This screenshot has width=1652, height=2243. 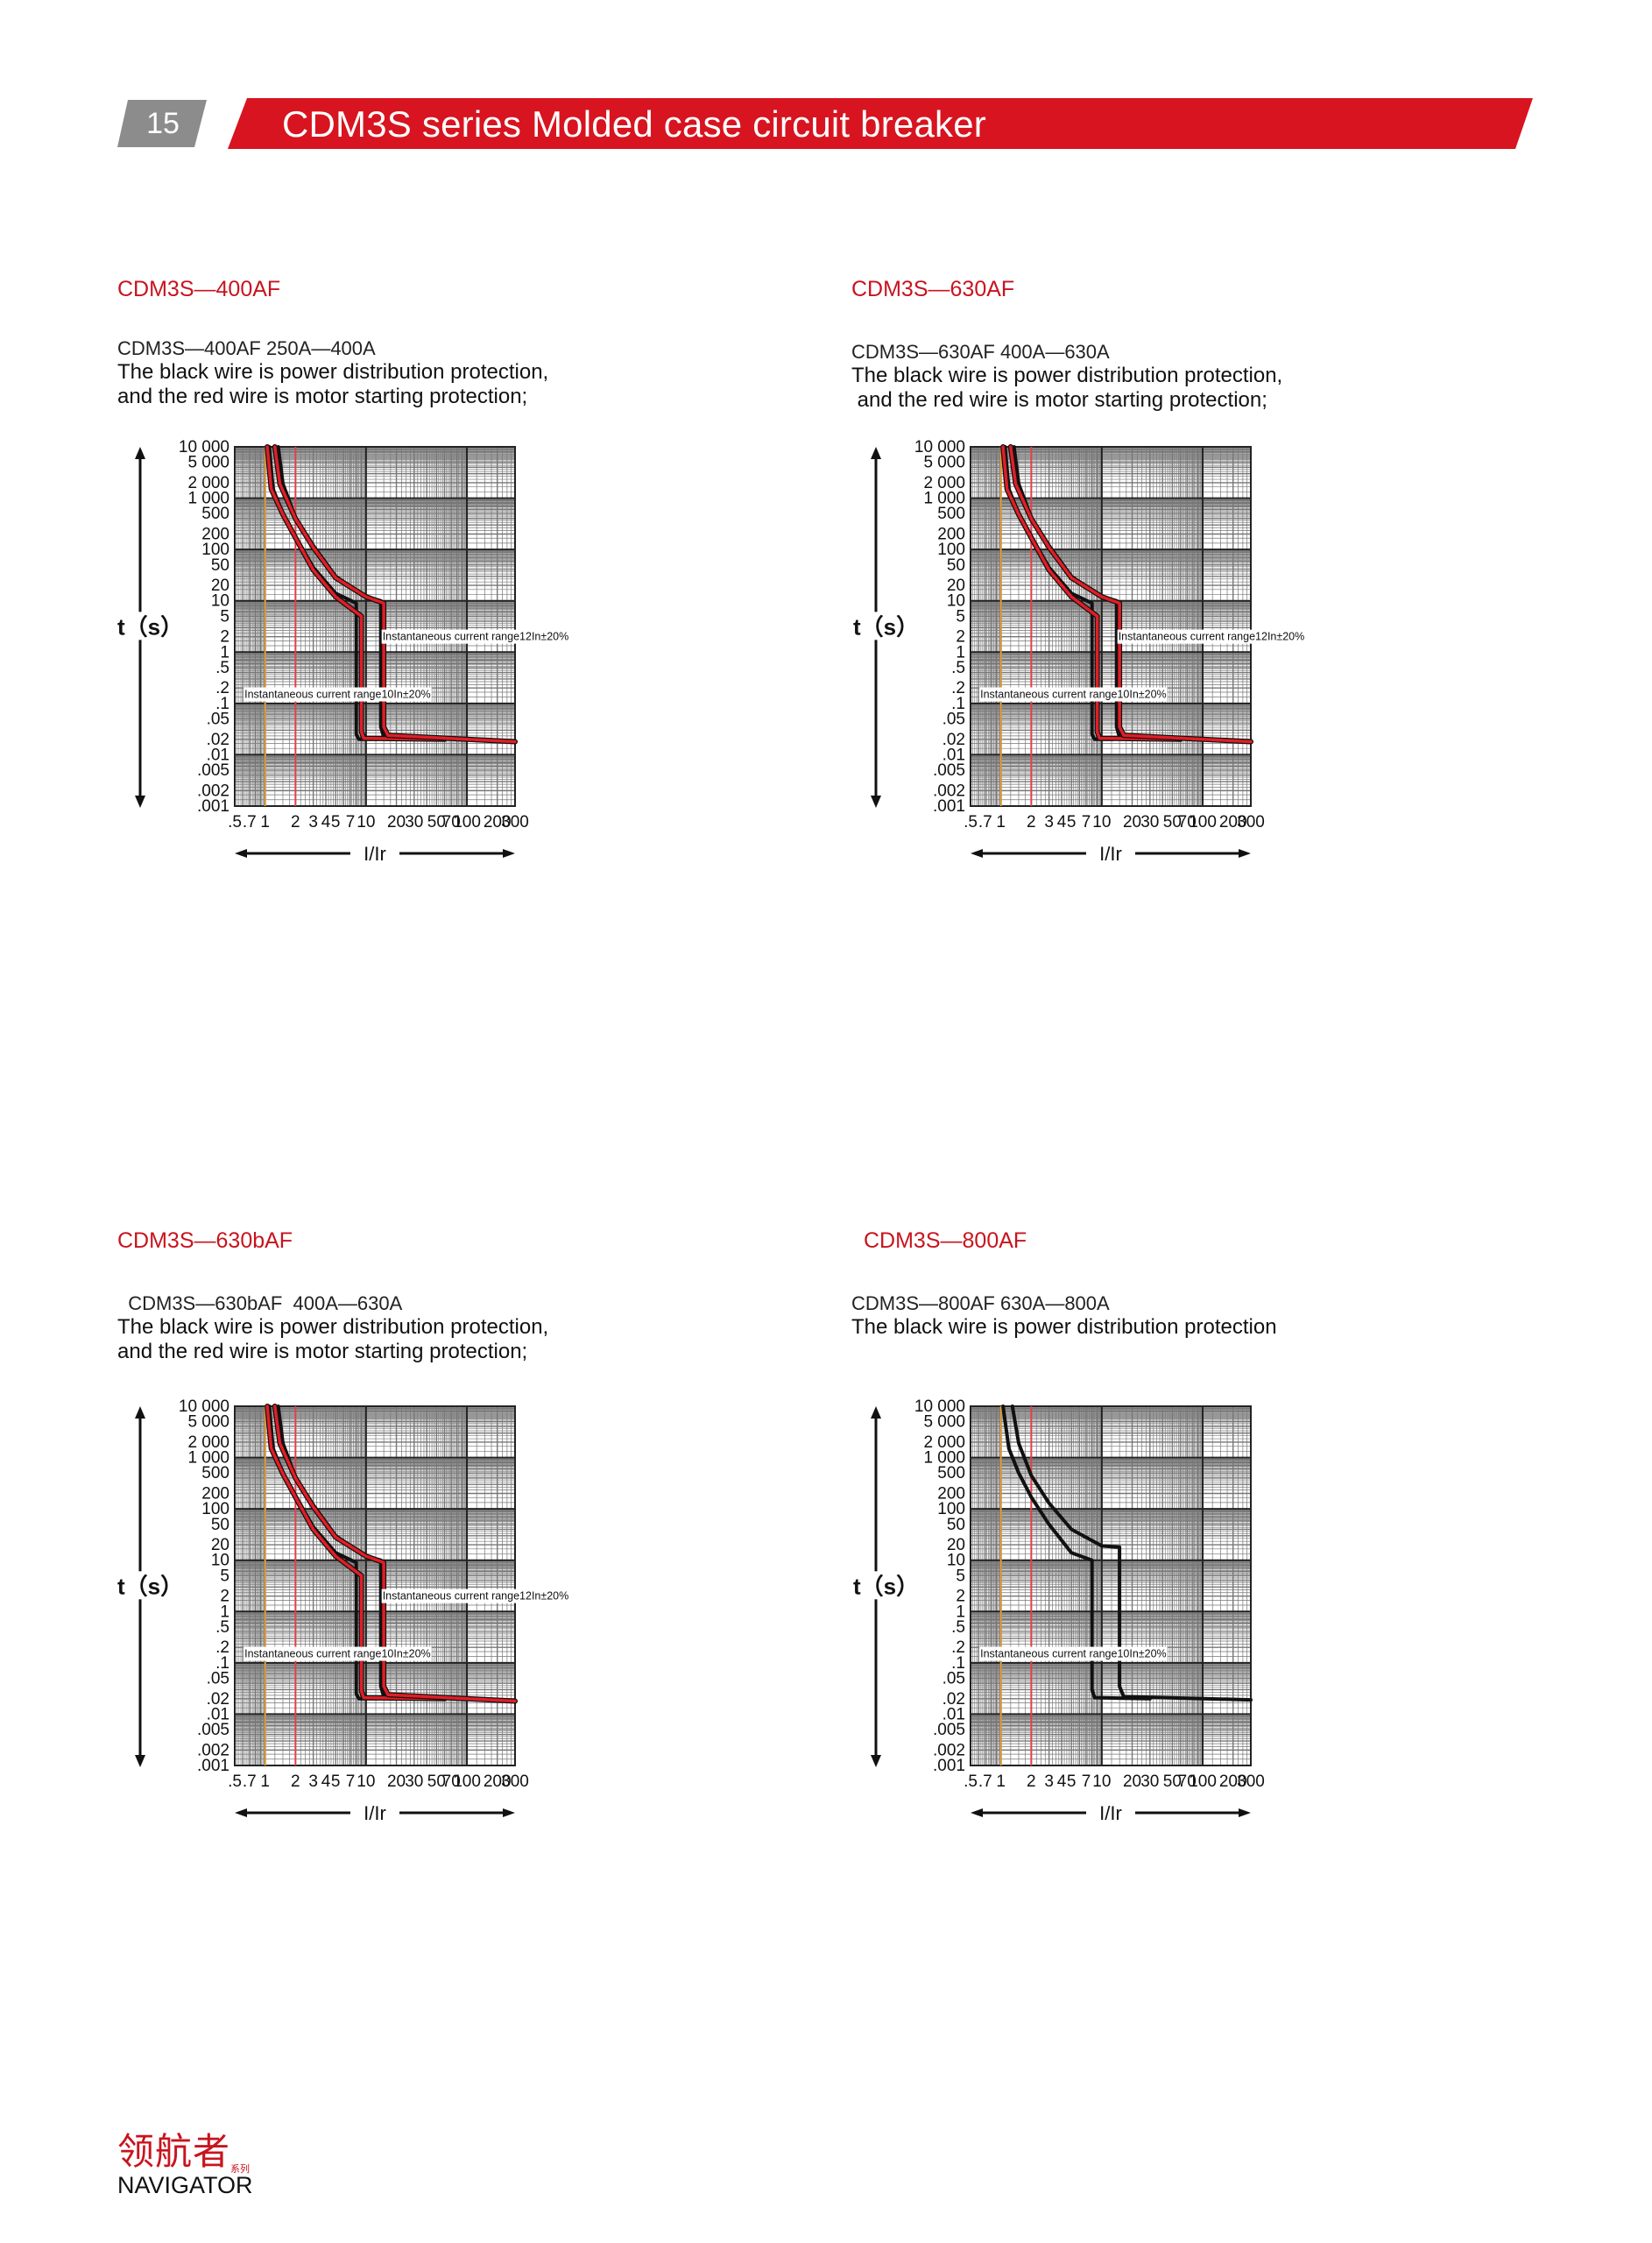 I want to click on y-tick-label: .005, so click(x=213, y=1730).